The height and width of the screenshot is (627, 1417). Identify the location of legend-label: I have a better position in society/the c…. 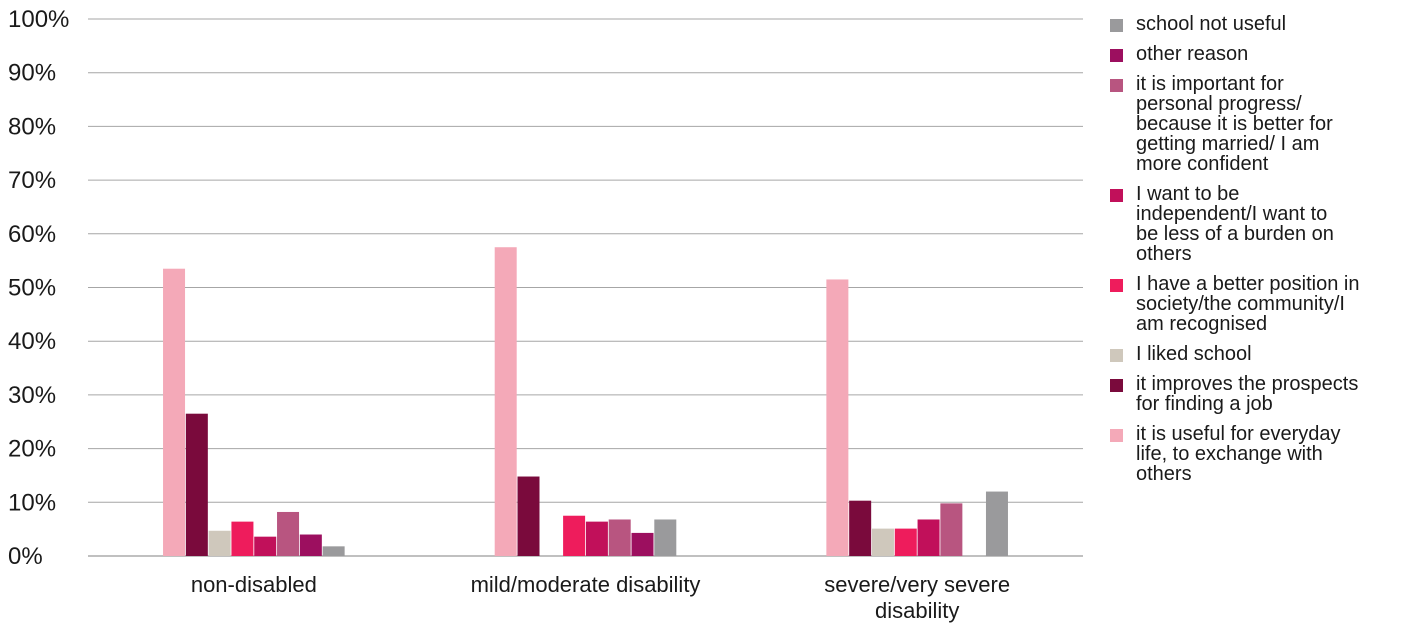
(1248, 304).